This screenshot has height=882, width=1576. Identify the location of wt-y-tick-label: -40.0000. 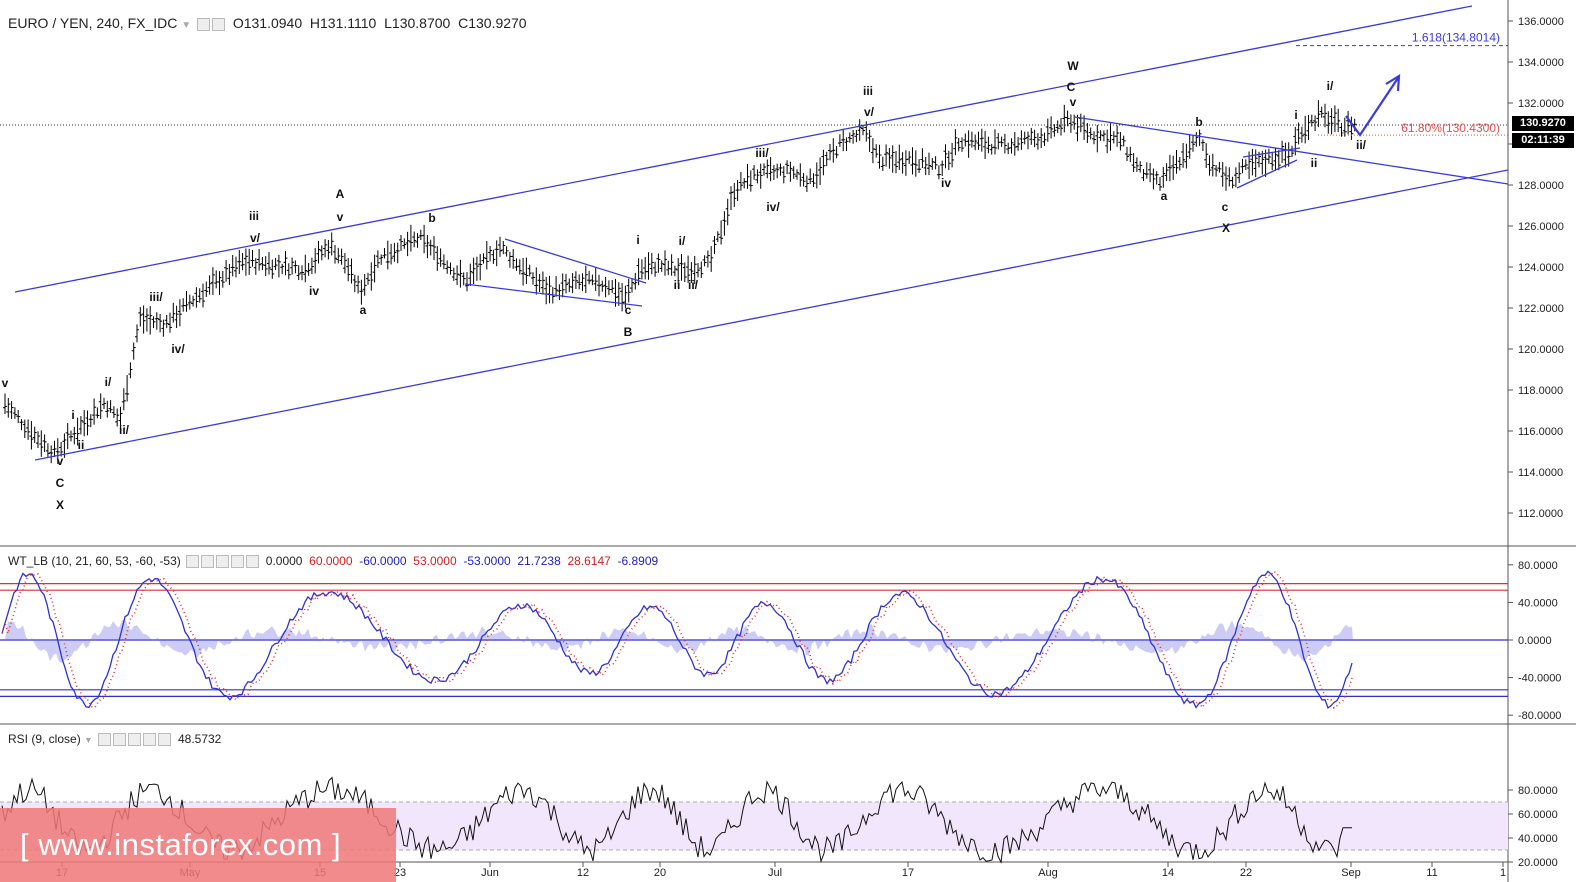
(1539, 679).